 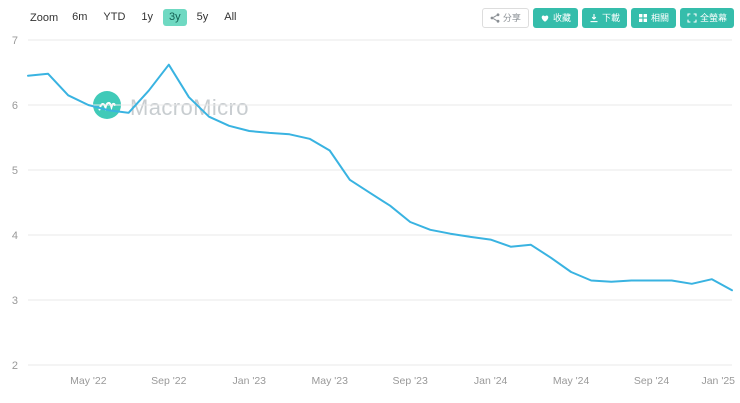 What do you see at coordinates (329, 381) in the screenshot?
I see `x-tick-label: May '23` at bounding box center [329, 381].